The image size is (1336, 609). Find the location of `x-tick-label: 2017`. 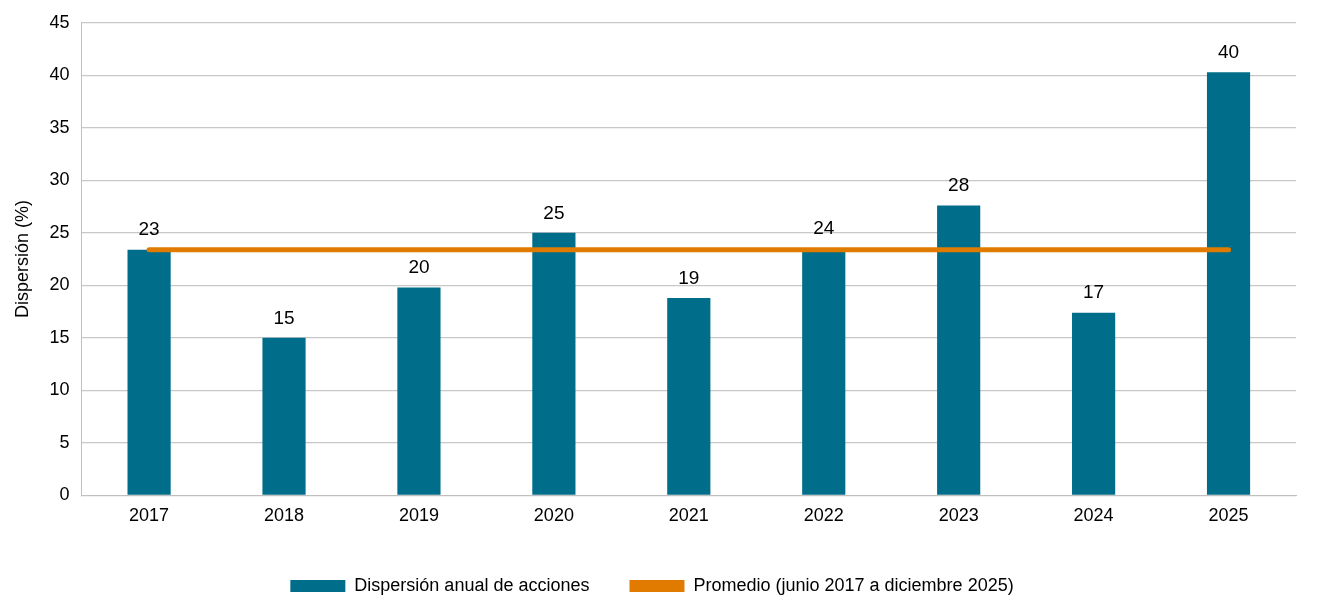

x-tick-label: 2017 is located at coordinates (149, 515).